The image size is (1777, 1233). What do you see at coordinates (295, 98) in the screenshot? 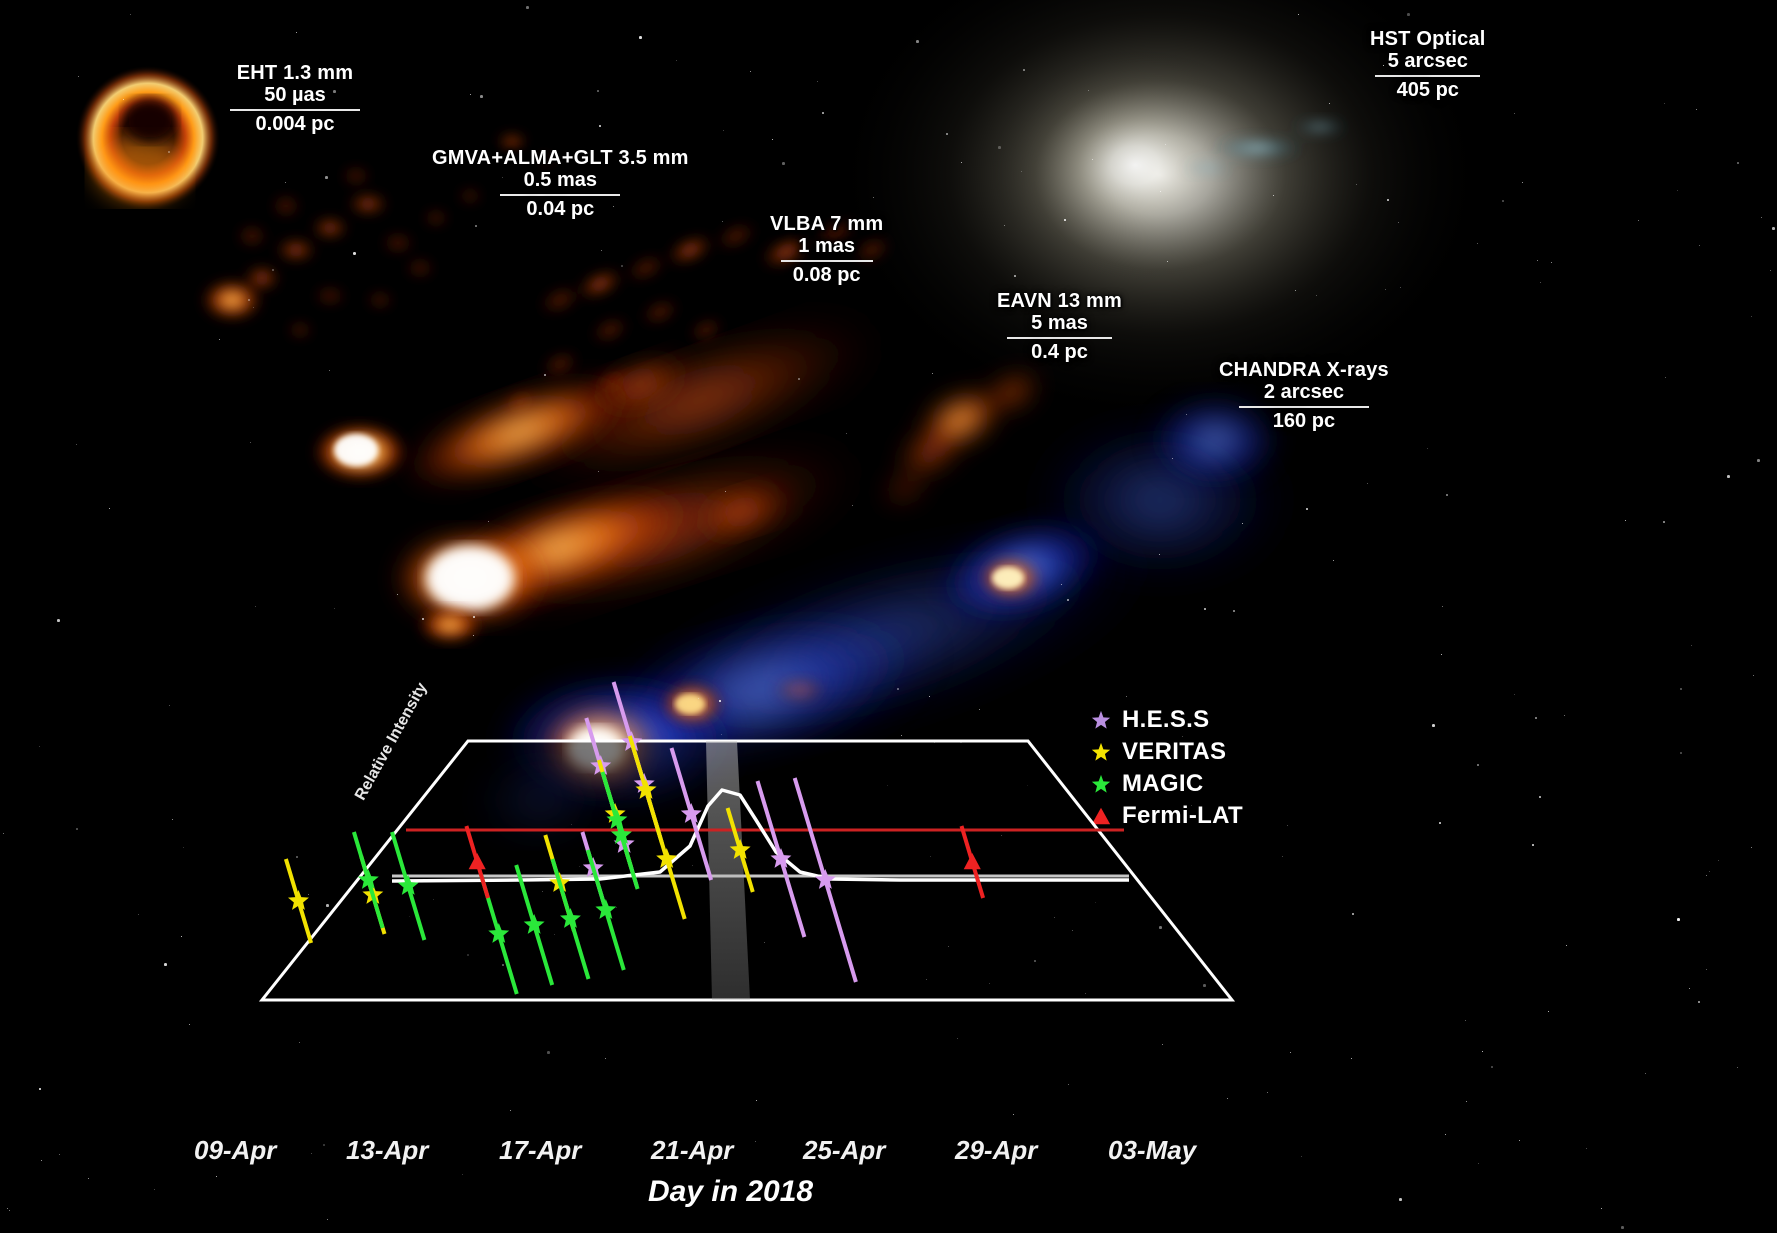
I see `scale-label-eht: EHT 1.3 mm 50 µas 0.004 pc` at bounding box center [295, 98].